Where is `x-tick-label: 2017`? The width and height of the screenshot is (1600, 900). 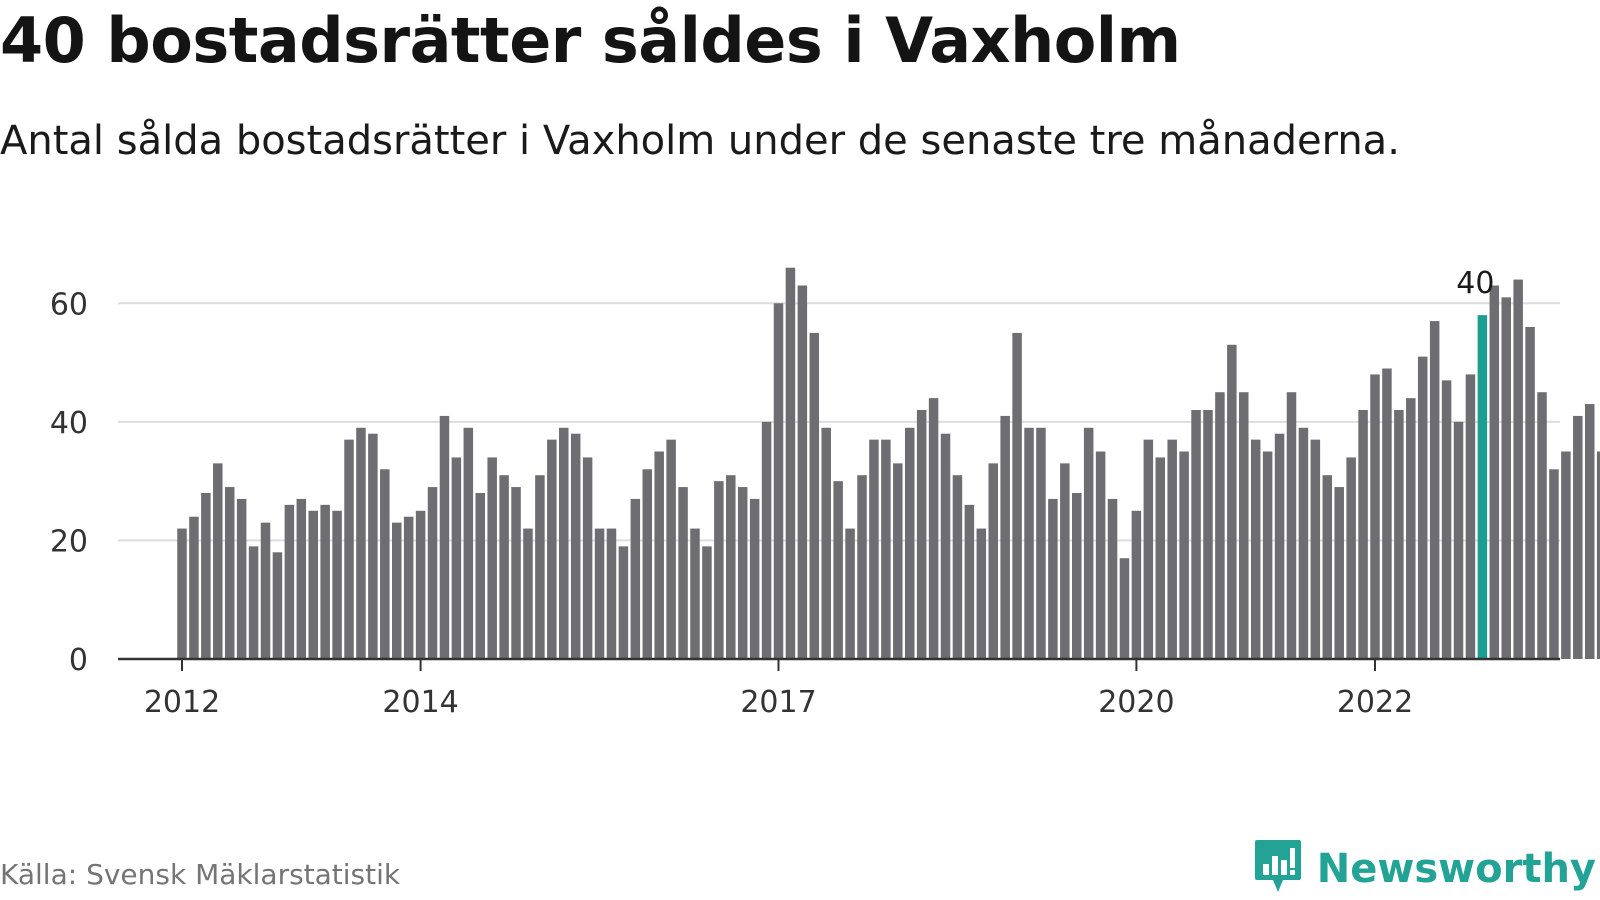
x-tick-label: 2017 is located at coordinates (778, 702).